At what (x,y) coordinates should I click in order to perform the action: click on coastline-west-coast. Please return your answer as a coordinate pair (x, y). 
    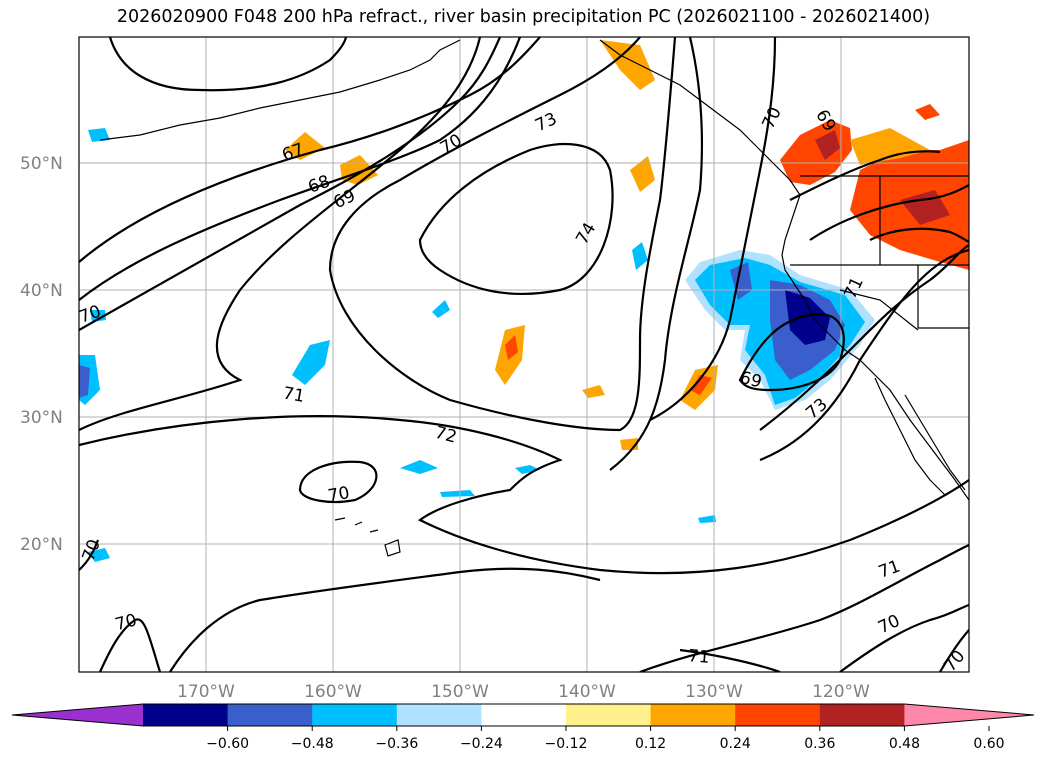
    Looking at the image, I should click on (875, 347).